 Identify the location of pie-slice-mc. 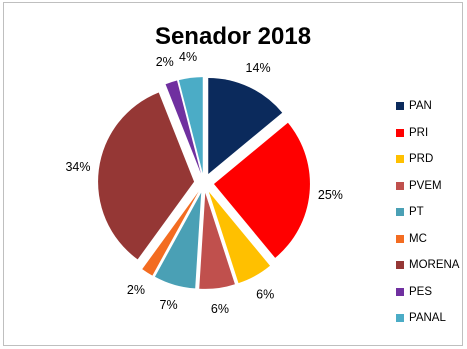
(170, 233).